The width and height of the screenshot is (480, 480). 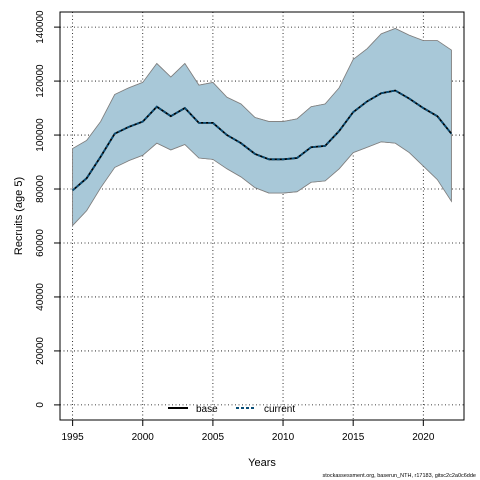 I want to click on x-axis-ticks: 1995 2000 2005 2010 2015 2020, so click(x=248, y=431).